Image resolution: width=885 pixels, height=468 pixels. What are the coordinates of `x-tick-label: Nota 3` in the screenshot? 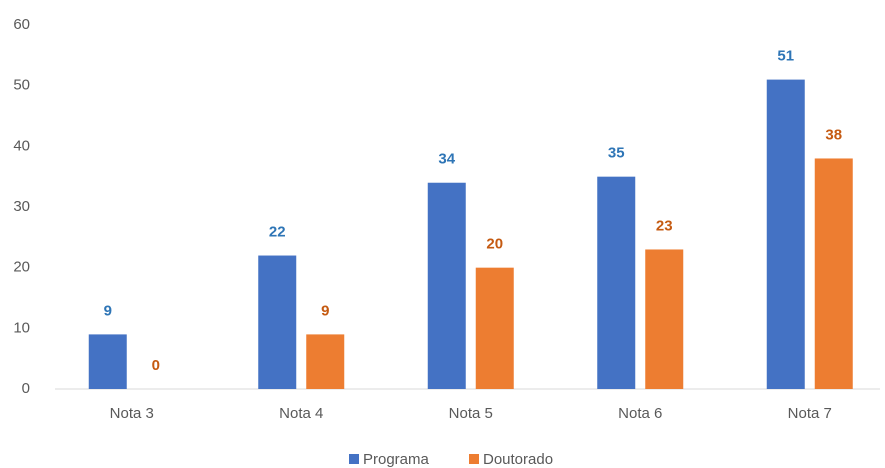 It's located at (132, 413).